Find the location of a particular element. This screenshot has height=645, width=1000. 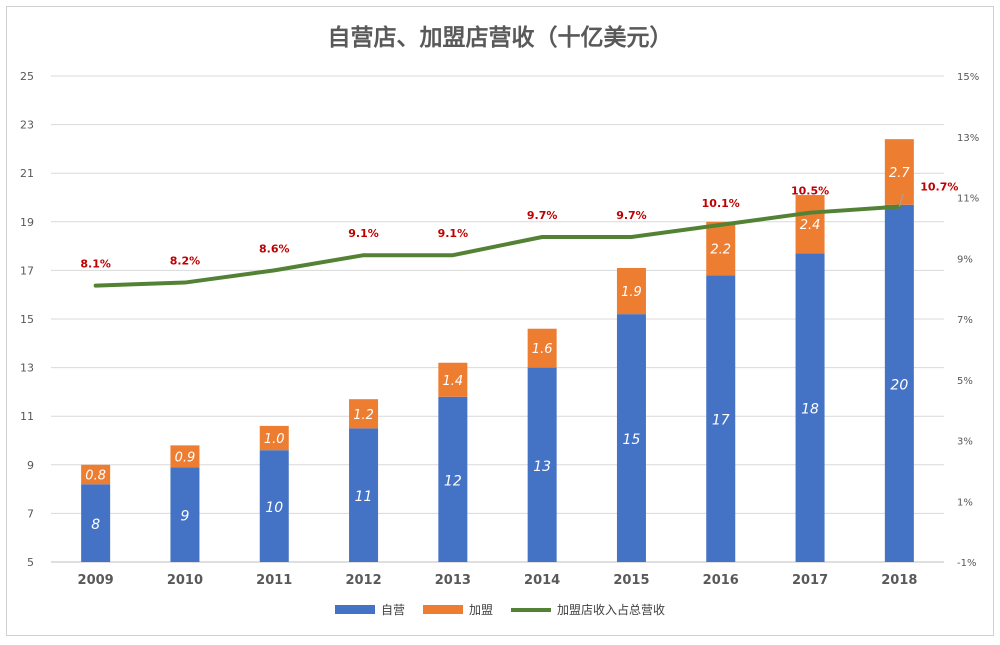

legend: 自营 加盟 加盟店收入占总营收 is located at coordinates (500, 609).